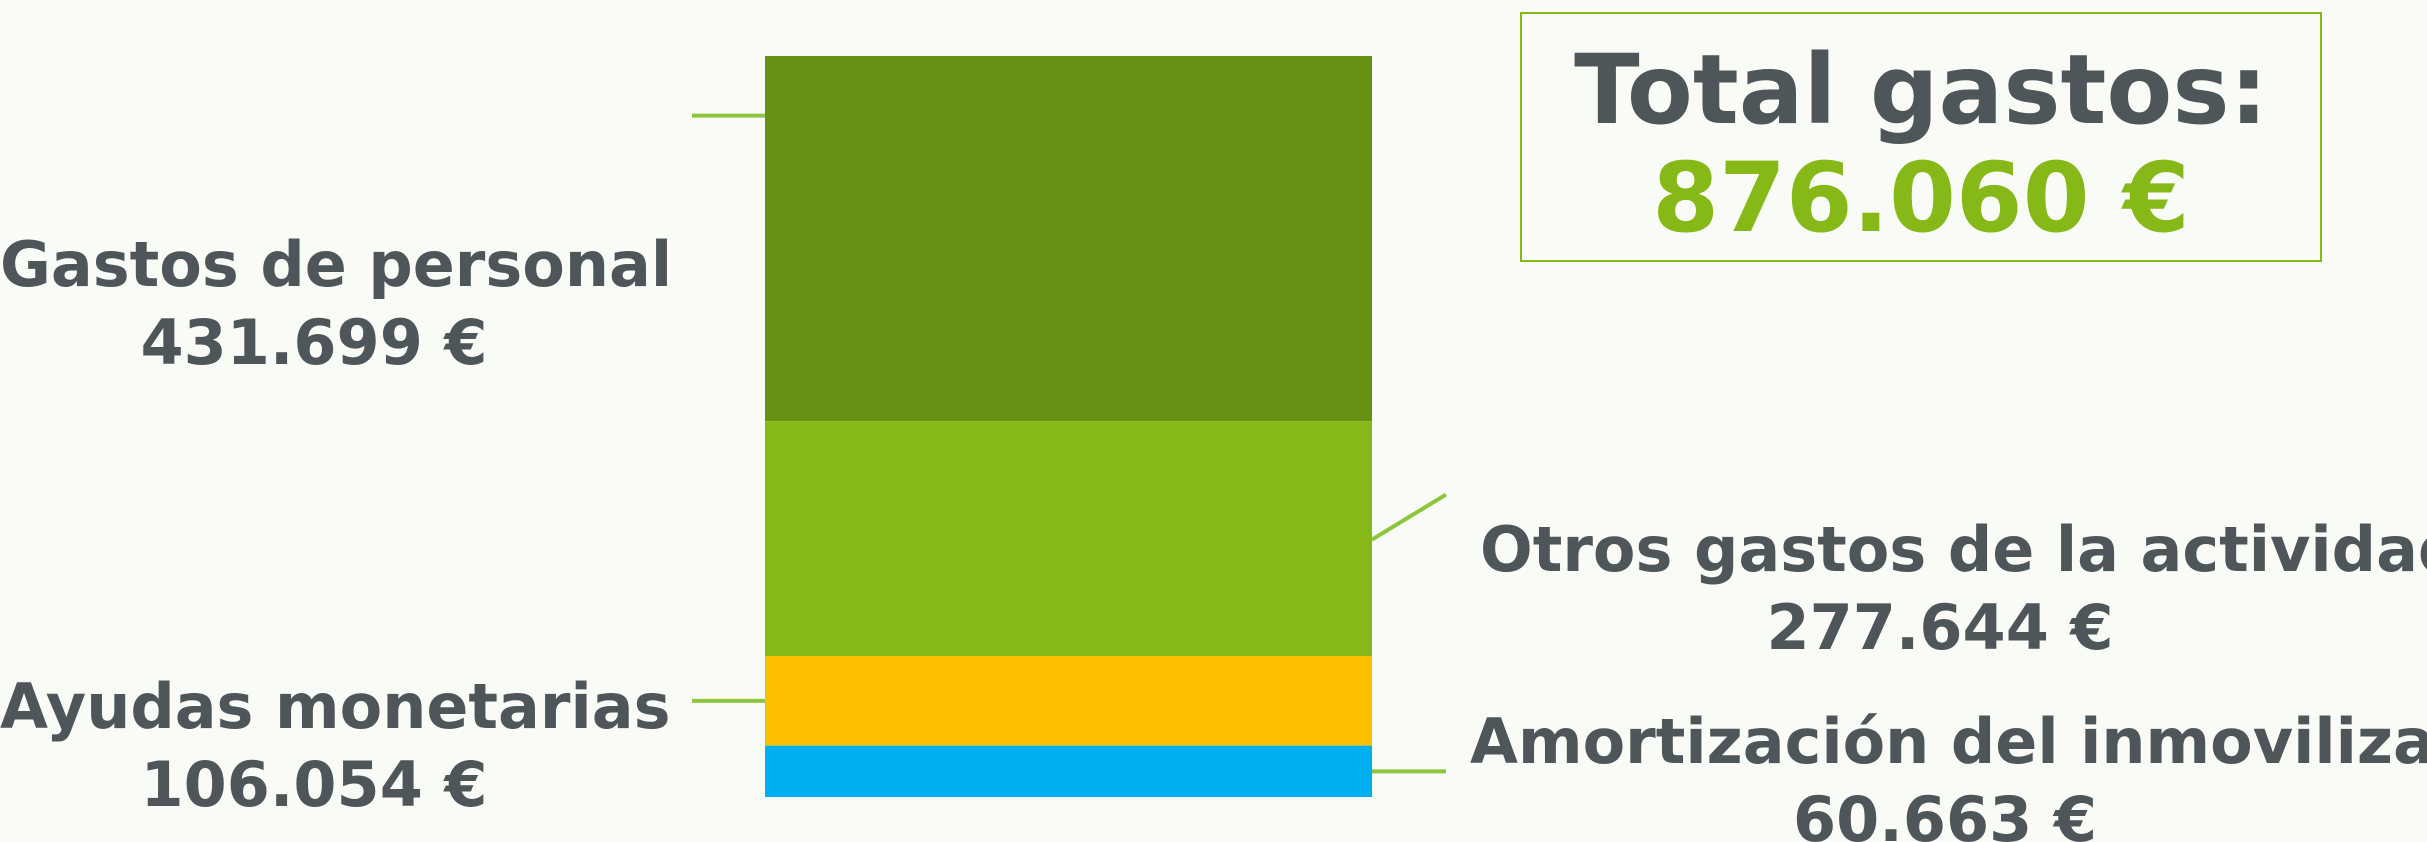  Describe the element at coordinates (336, 304) in the screenshot. I see `label-gastos-personal: Gastos de personal 431.699 €` at that location.